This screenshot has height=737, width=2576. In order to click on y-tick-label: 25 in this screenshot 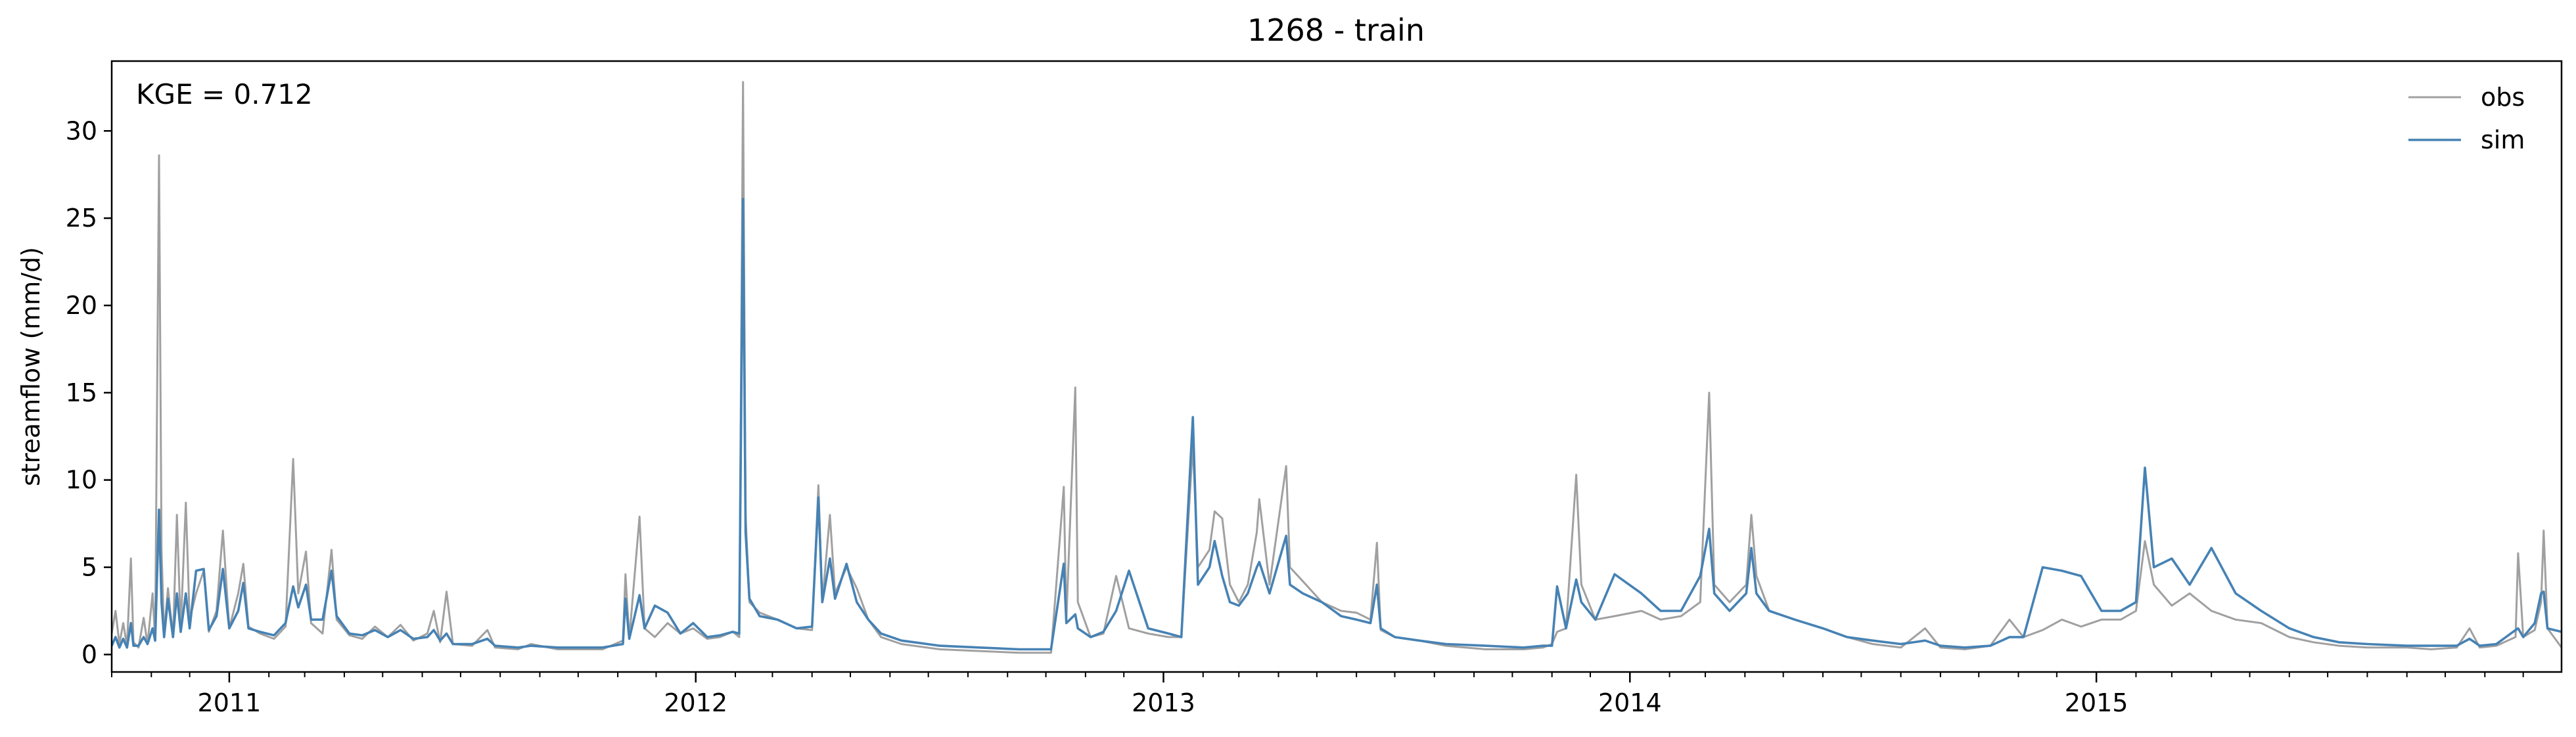, I will do `click(82, 218)`.